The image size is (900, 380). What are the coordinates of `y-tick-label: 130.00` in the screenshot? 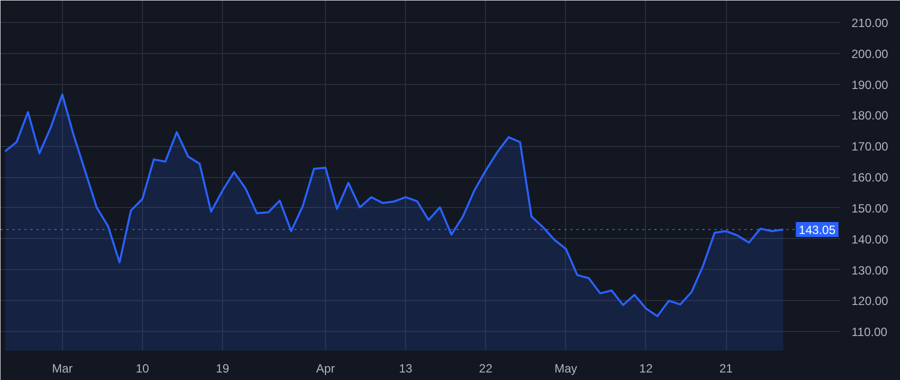 It's located at (870, 270).